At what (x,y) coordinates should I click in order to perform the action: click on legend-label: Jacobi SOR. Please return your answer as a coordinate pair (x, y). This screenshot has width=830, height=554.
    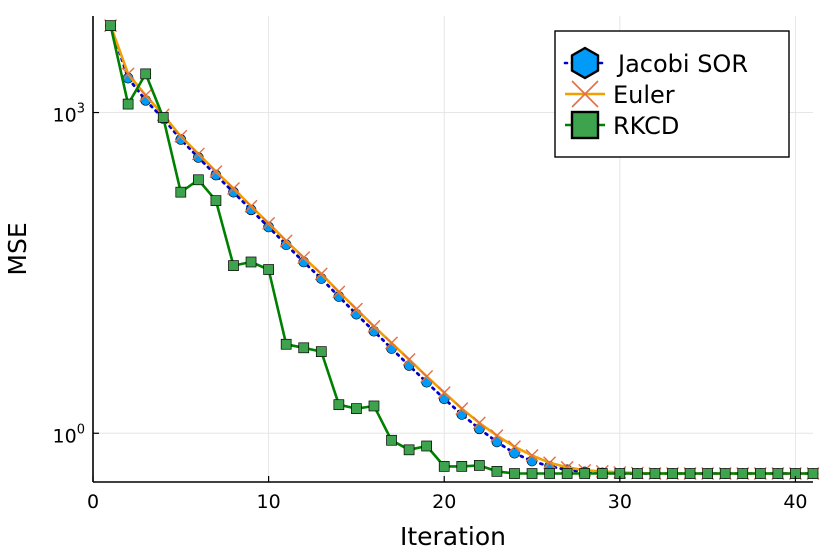
    Looking at the image, I should click on (682, 64).